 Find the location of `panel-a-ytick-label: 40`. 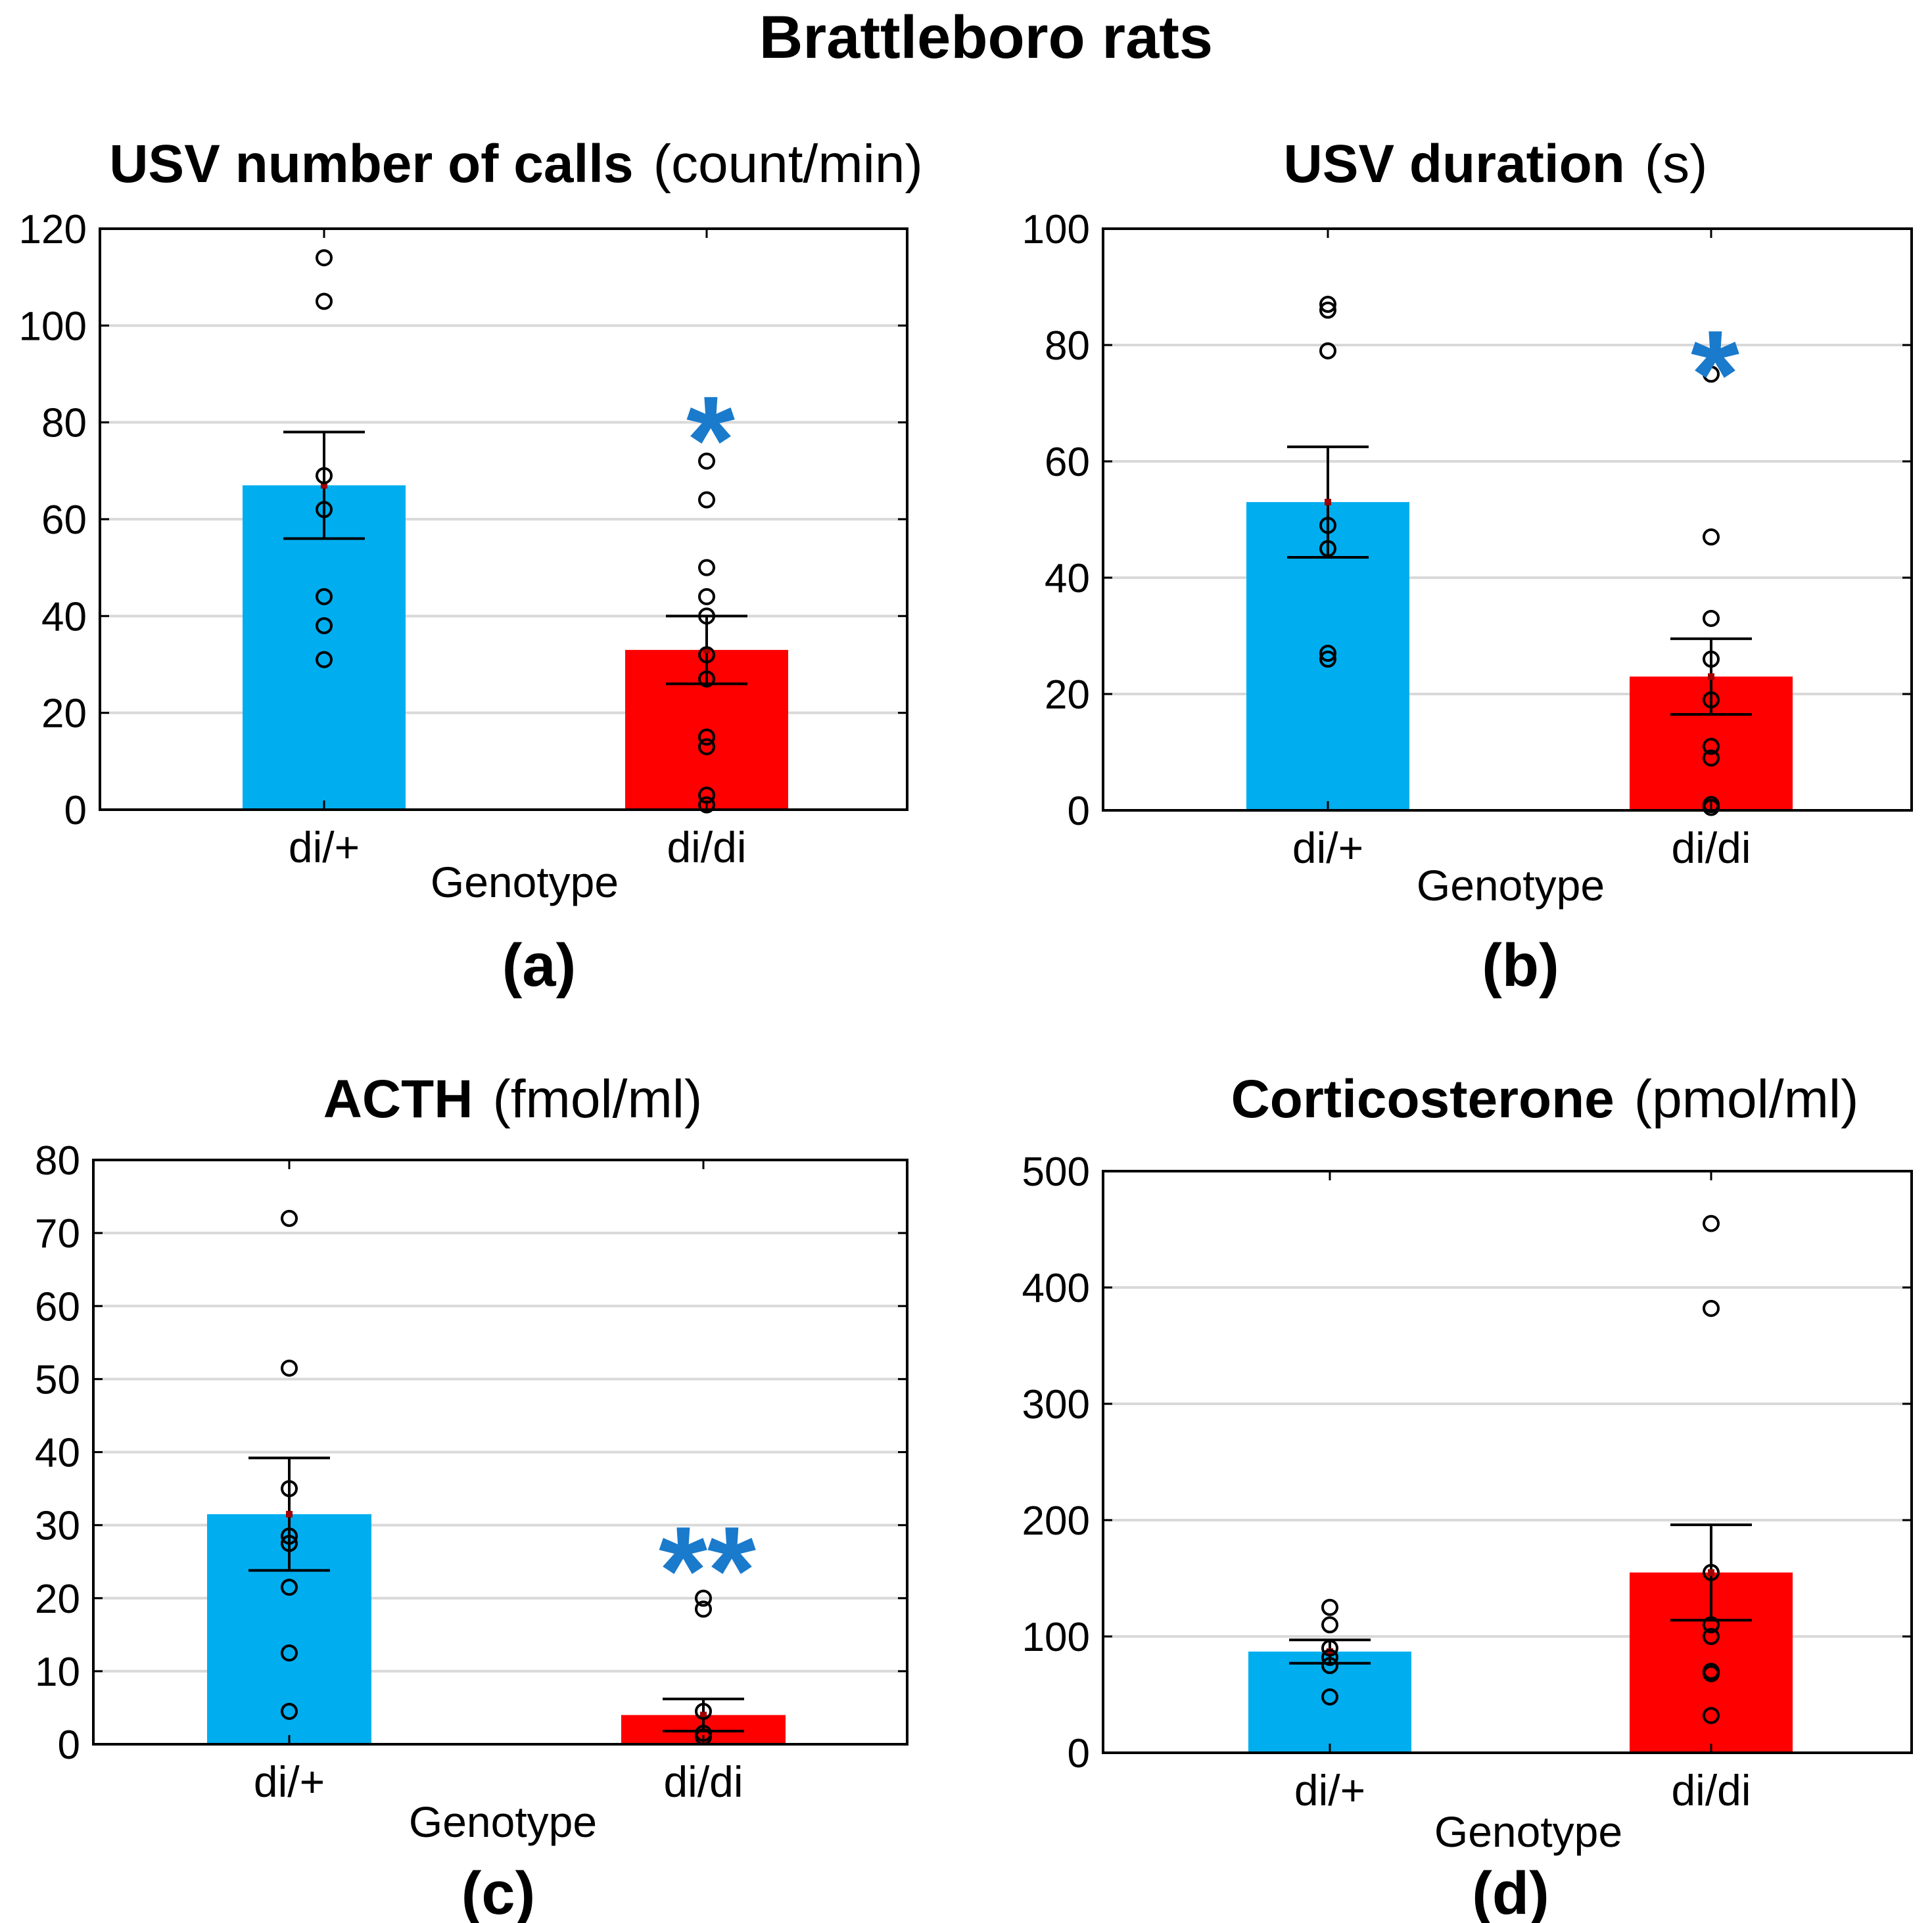

panel-a-ytick-label: 40 is located at coordinates (64, 616).